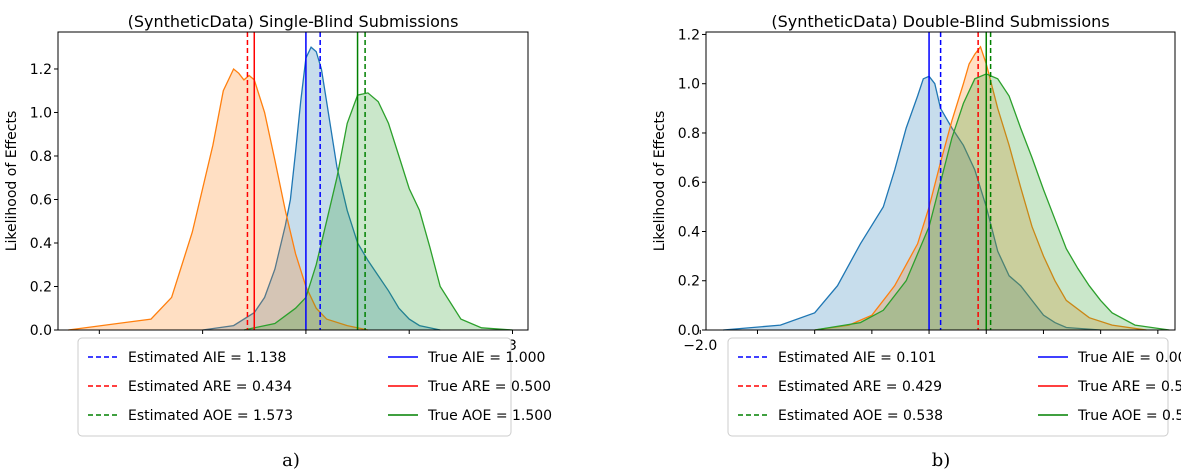  I want to click on density-fill-blue, so click(321, 188).